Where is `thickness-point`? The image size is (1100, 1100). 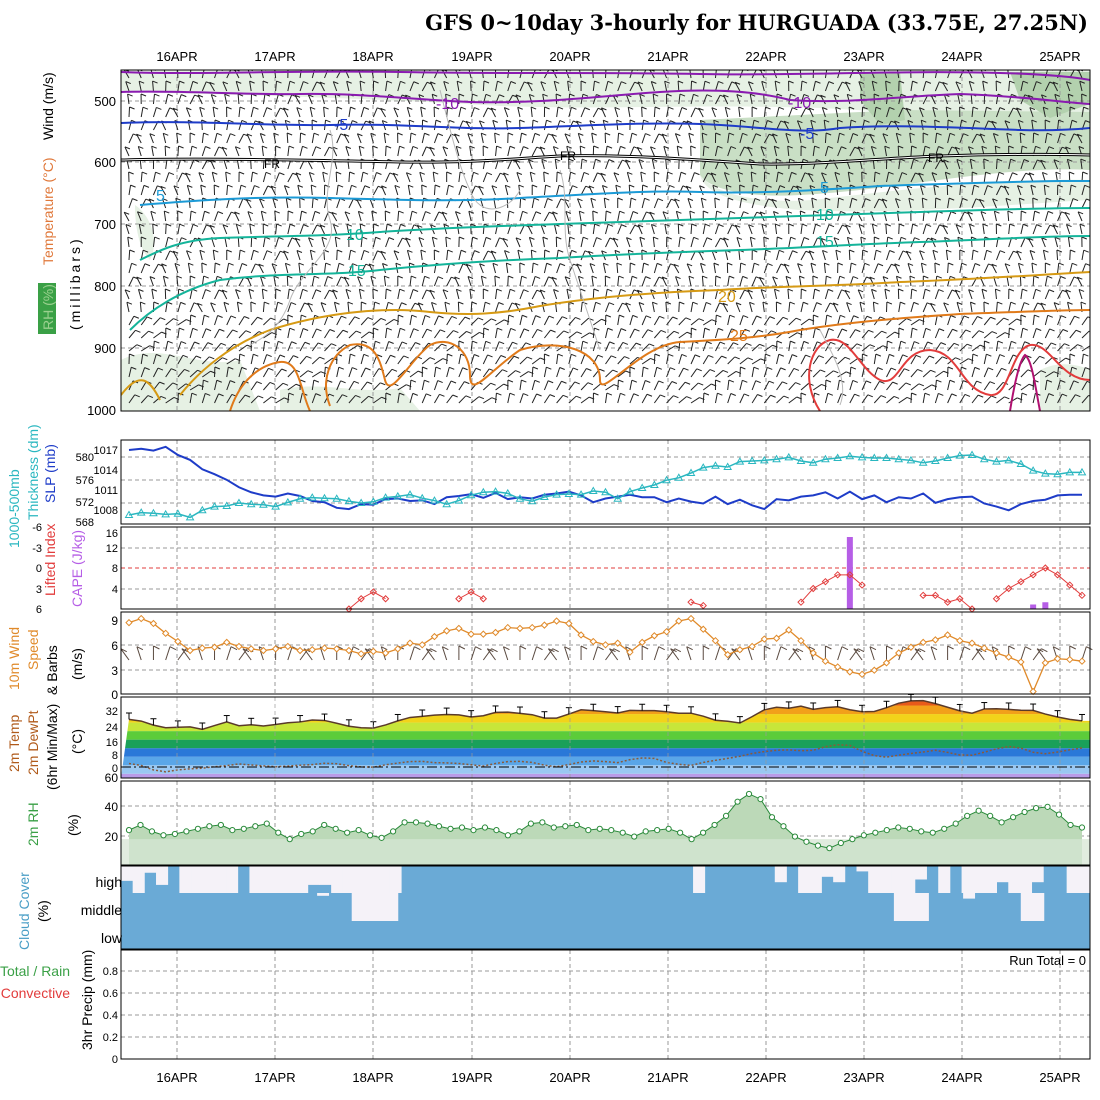 thickness-point is located at coordinates (593, 490).